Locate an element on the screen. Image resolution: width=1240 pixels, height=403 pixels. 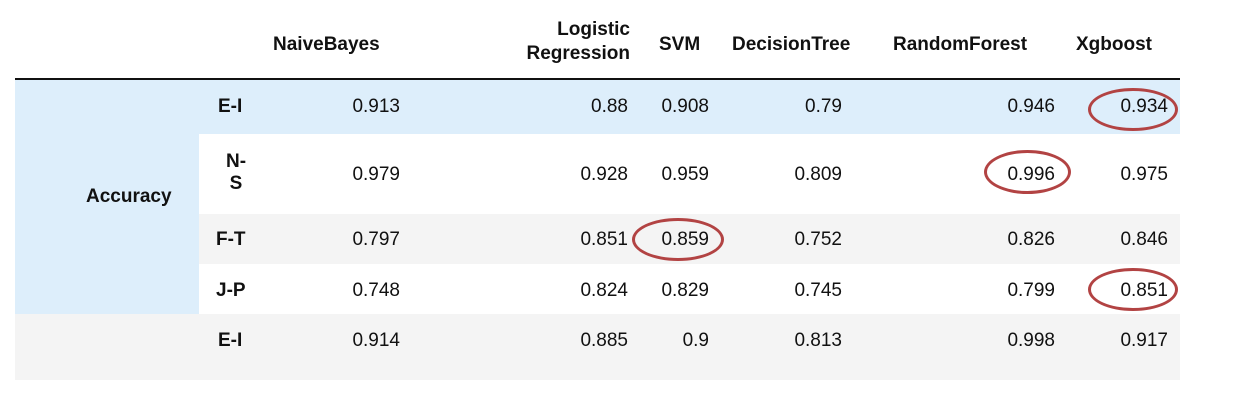
row-label: F-T is located at coordinates (231, 239).